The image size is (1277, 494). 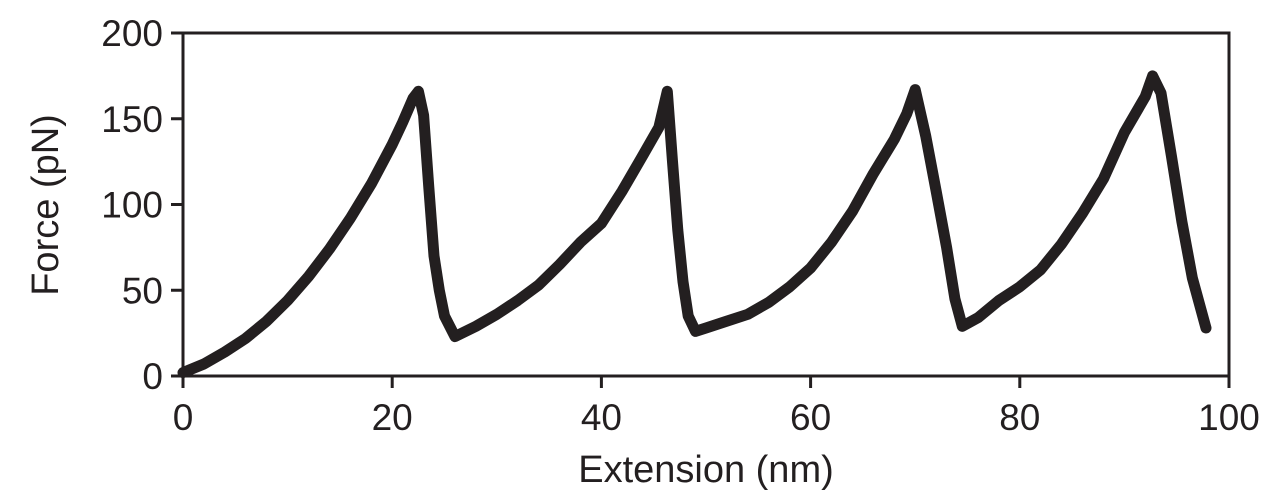 I want to click on y-tick-label: 150, so click(x=132, y=119).